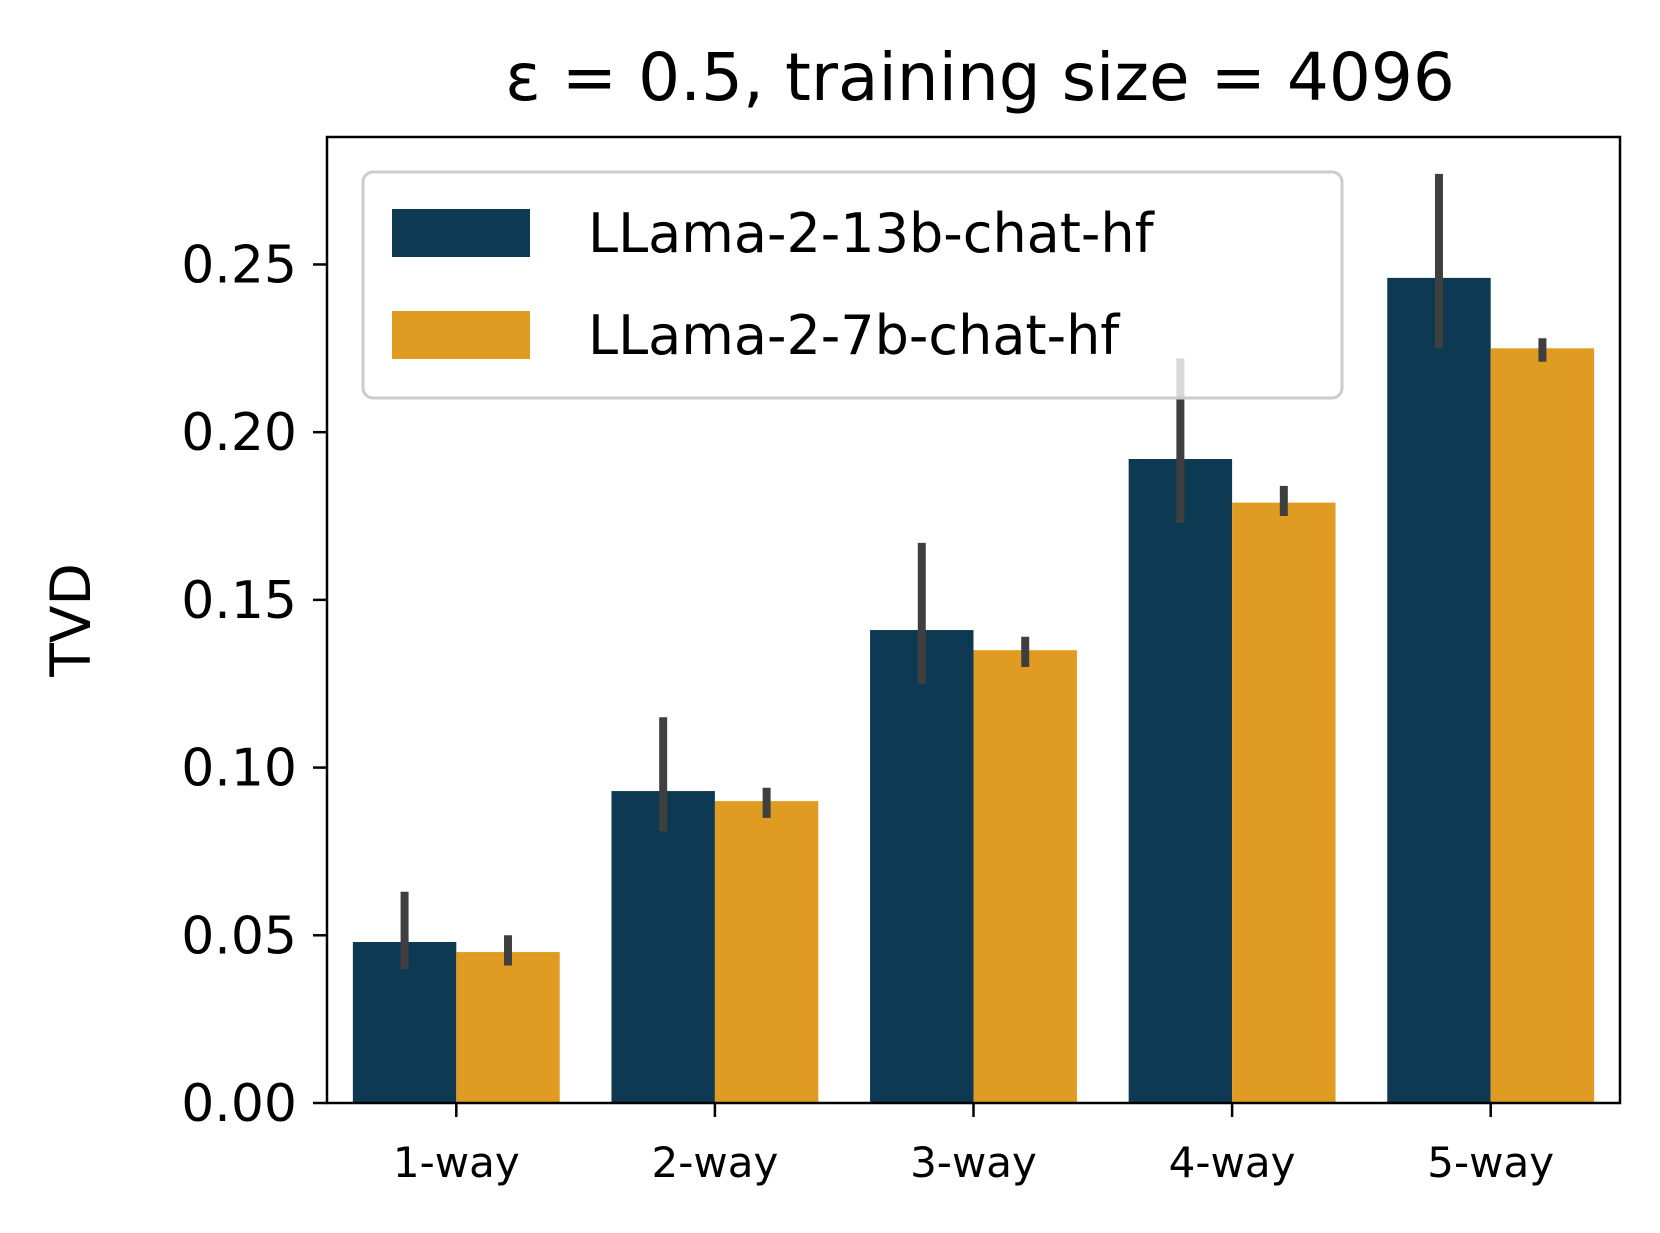 The height and width of the screenshot is (1233, 1660). What do you see at coordinates (1542, 725) in the screenshot?
I see `bar-7b-5-way` at bounding box center [1542, 725].